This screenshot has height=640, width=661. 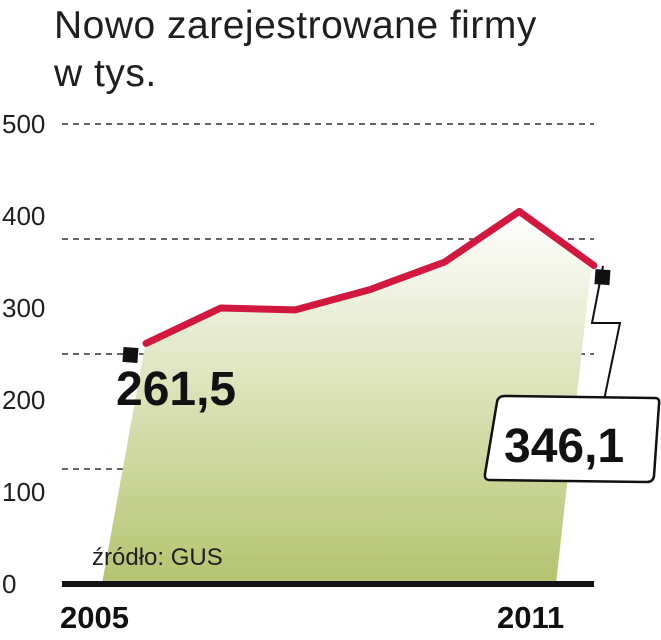 What do you see at coordinates (23, 216) in the screenshot?
I see `y-tick-label-4: 400` at bounding box center [23, 216].